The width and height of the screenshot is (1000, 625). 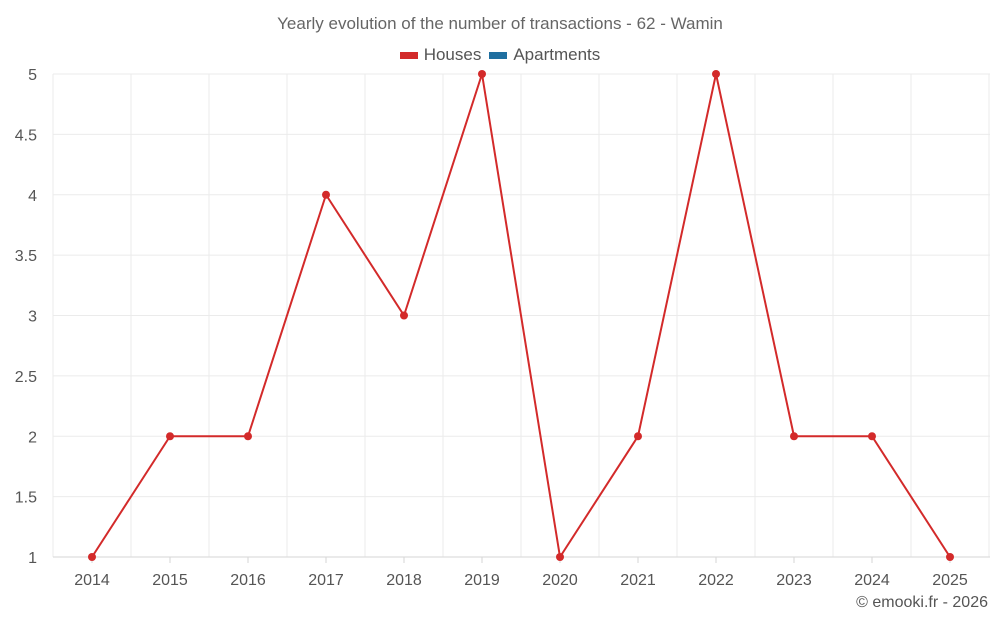 I want to click on legend-item-houses: Houses, so click(x=440, y=55).